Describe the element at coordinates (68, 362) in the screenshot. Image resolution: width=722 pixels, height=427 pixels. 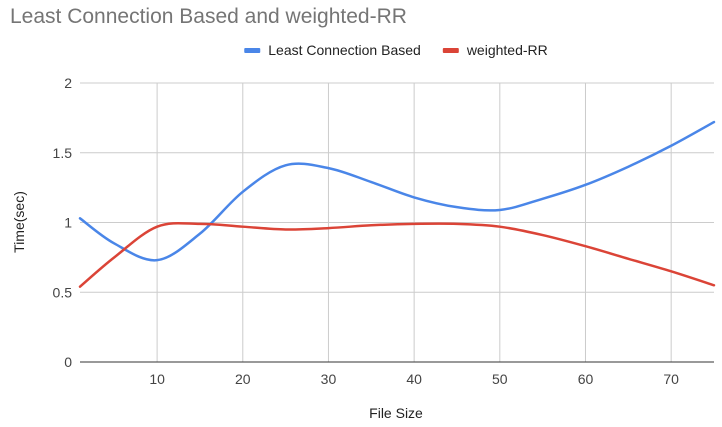
I see `y-tick-label: 0` at that location.